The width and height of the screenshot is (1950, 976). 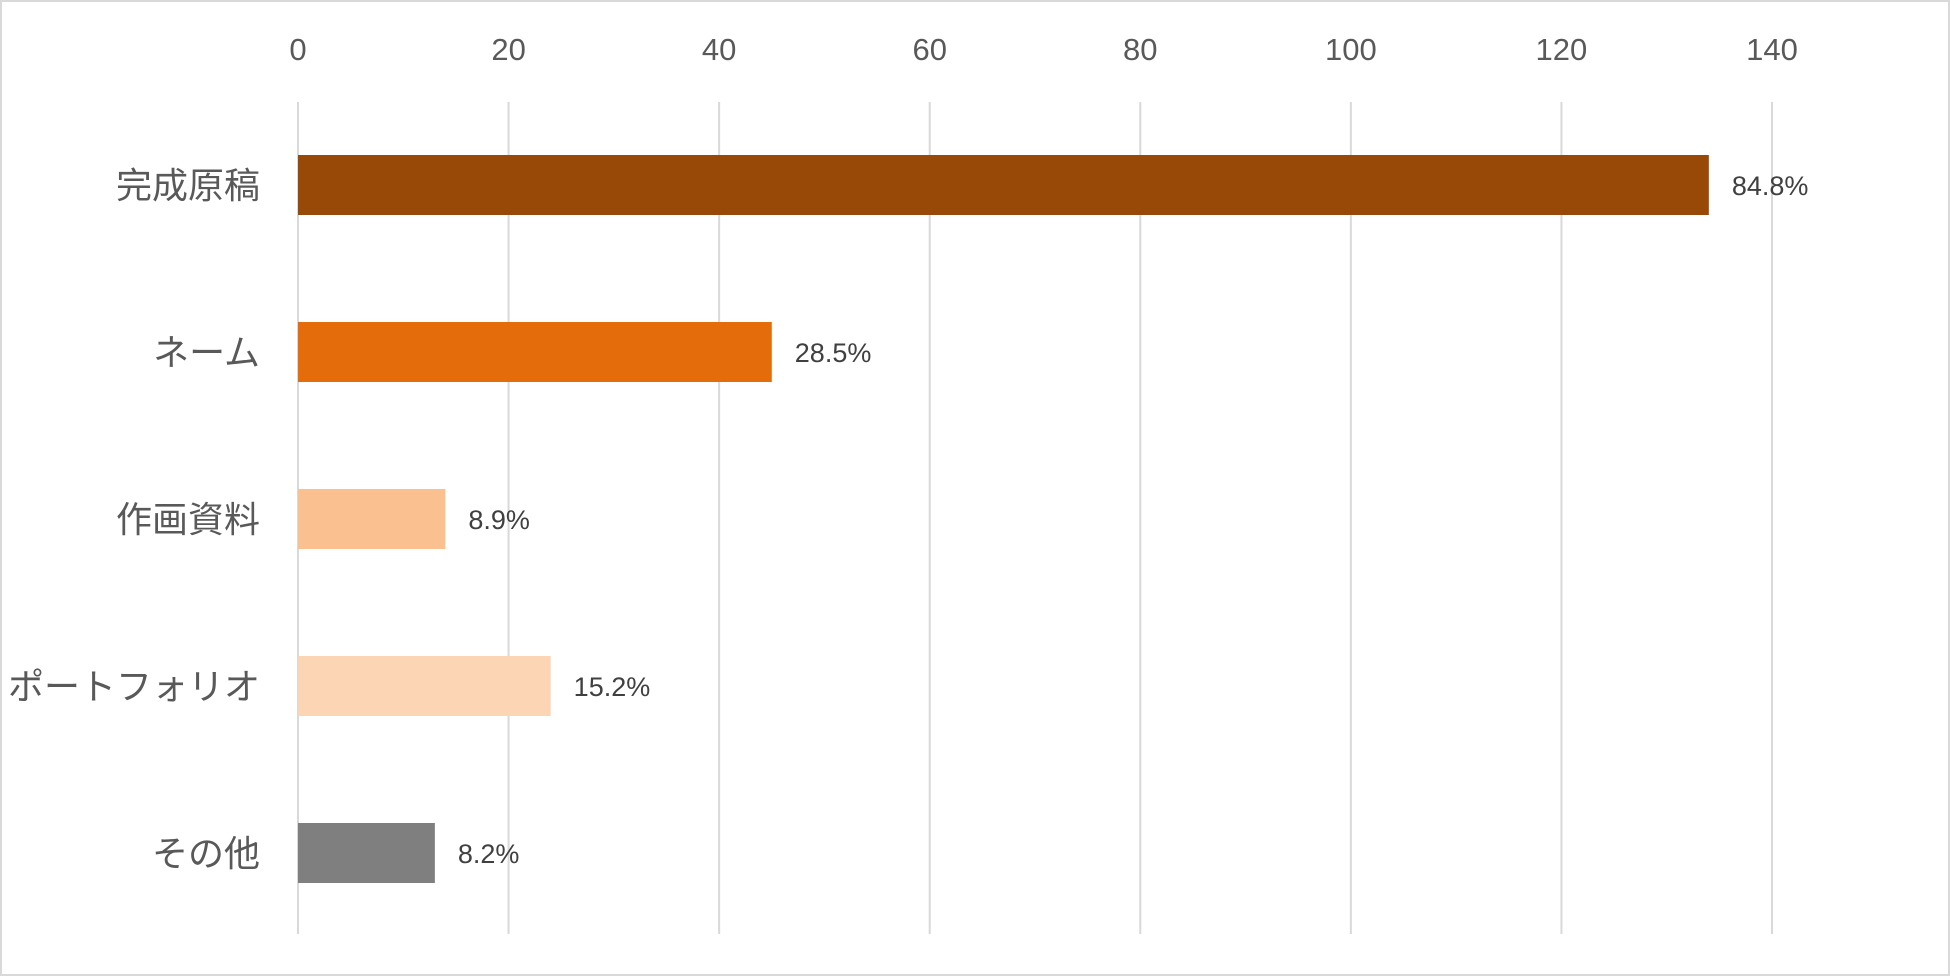 What do you see at coordinates (508, 49) in the screenshot?
I see `x-tick-label: 20` at bounding box center [508, 49].